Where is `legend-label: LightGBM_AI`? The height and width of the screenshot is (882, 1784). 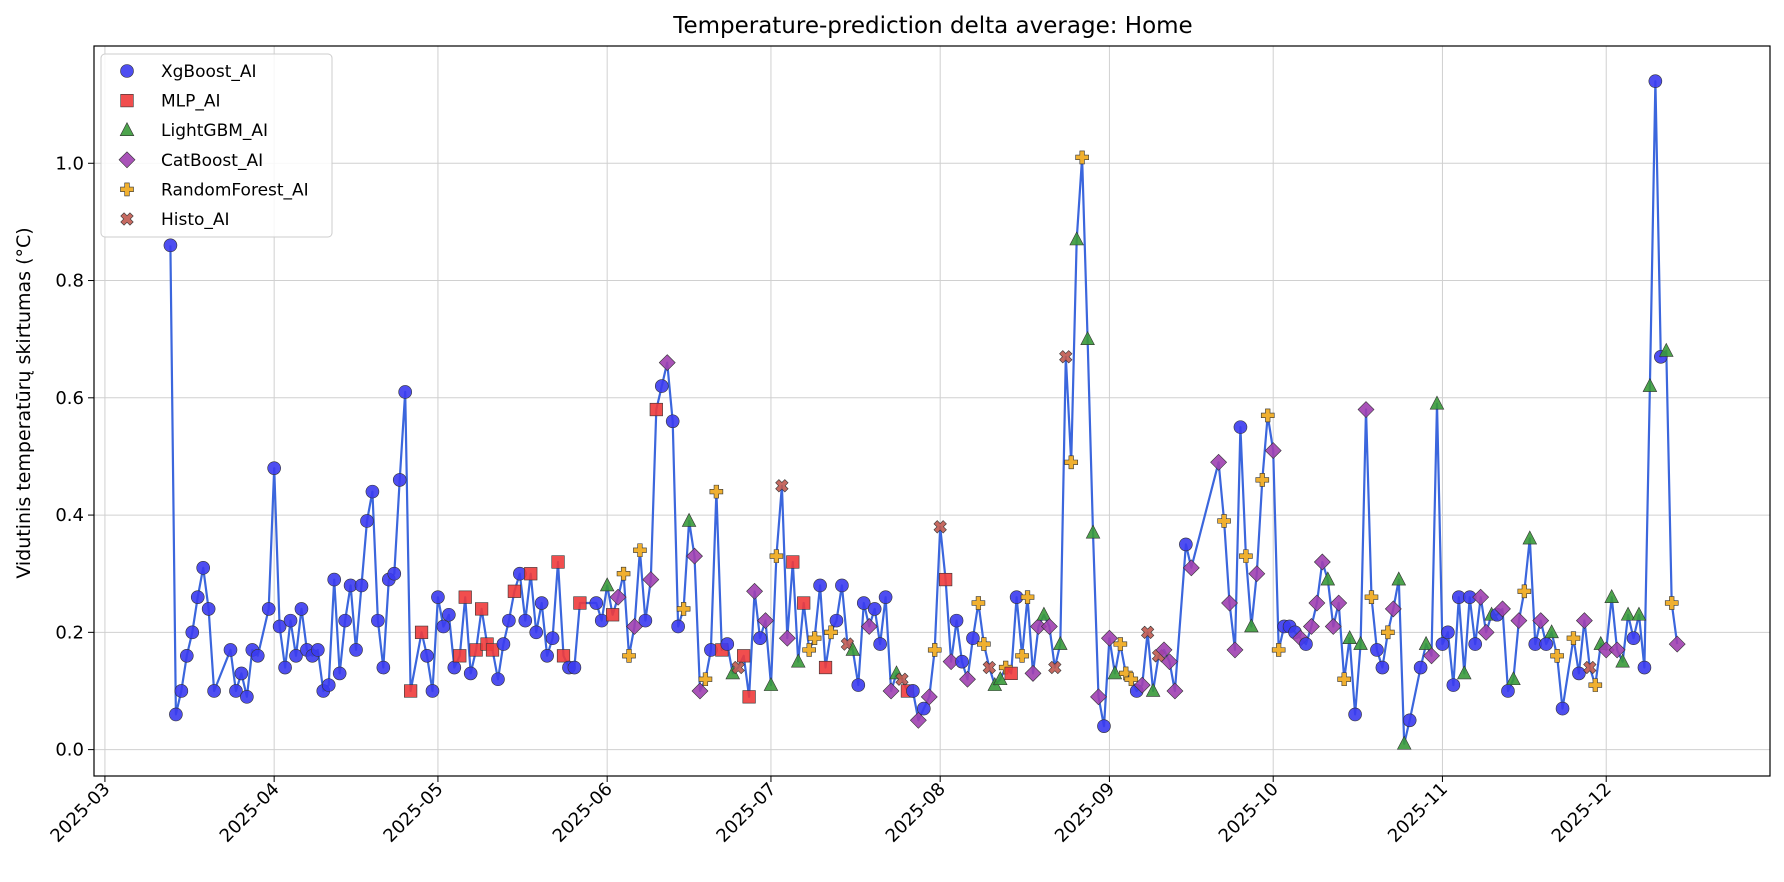
legend-label: LightGBM_AI is located at coordinates (214, 131).